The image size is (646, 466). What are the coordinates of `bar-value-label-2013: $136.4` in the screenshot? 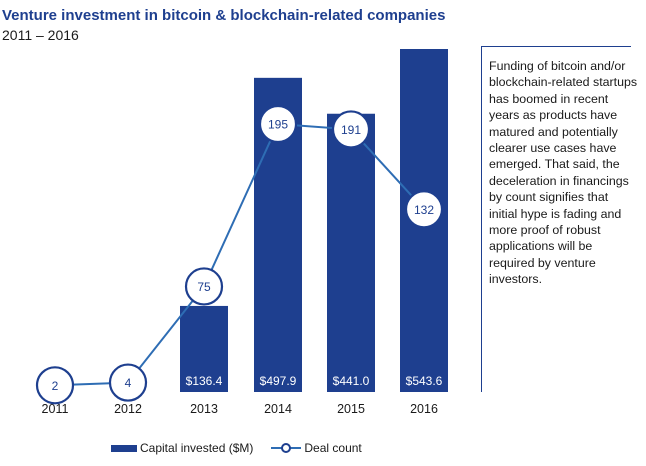 It's located at (204, 381).